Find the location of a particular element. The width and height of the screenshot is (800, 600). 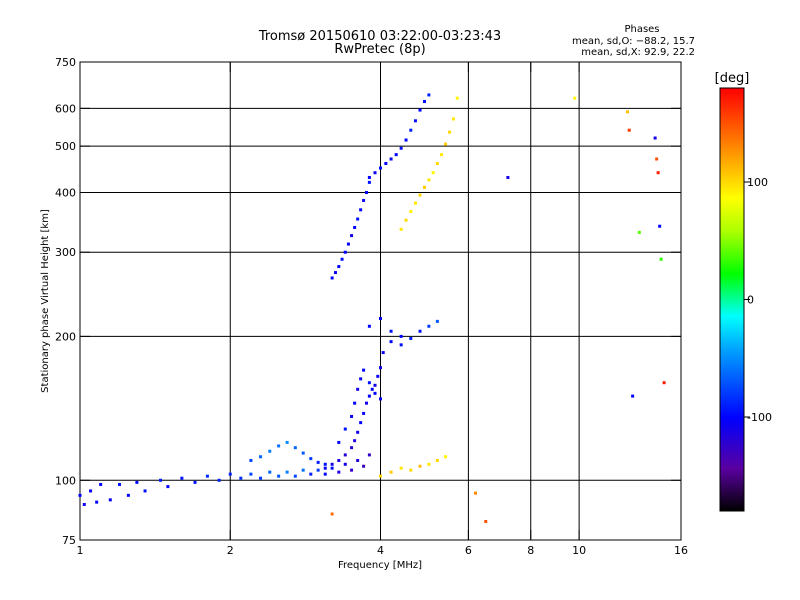

colorbar-tick-label: 100 is located at coordinates (757, 182).